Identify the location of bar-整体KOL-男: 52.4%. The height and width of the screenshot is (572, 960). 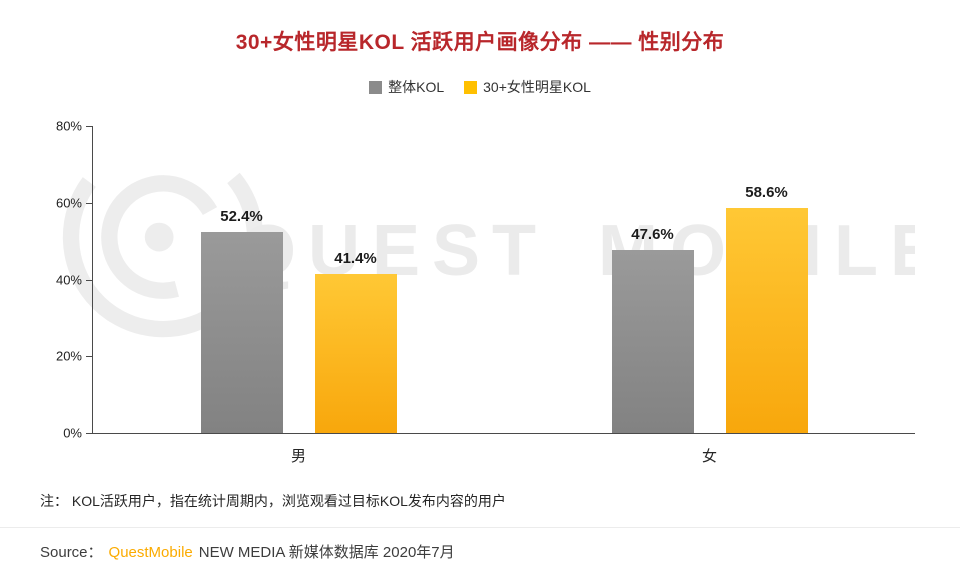
(241, 320).